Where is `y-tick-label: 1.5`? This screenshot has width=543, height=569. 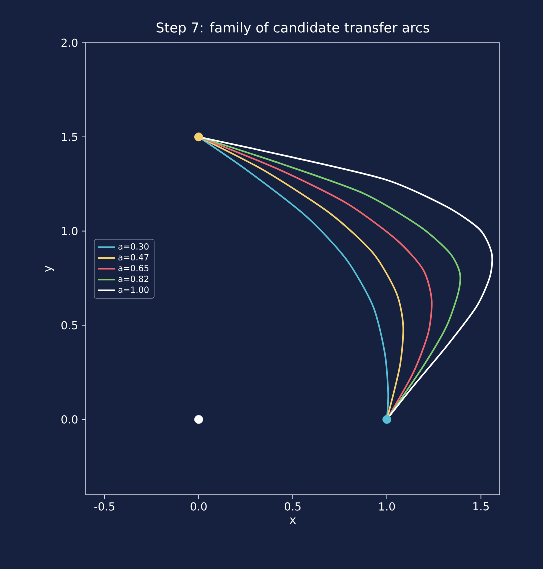
y-tick-label: 1.5 is located at coordinates (70, 137).